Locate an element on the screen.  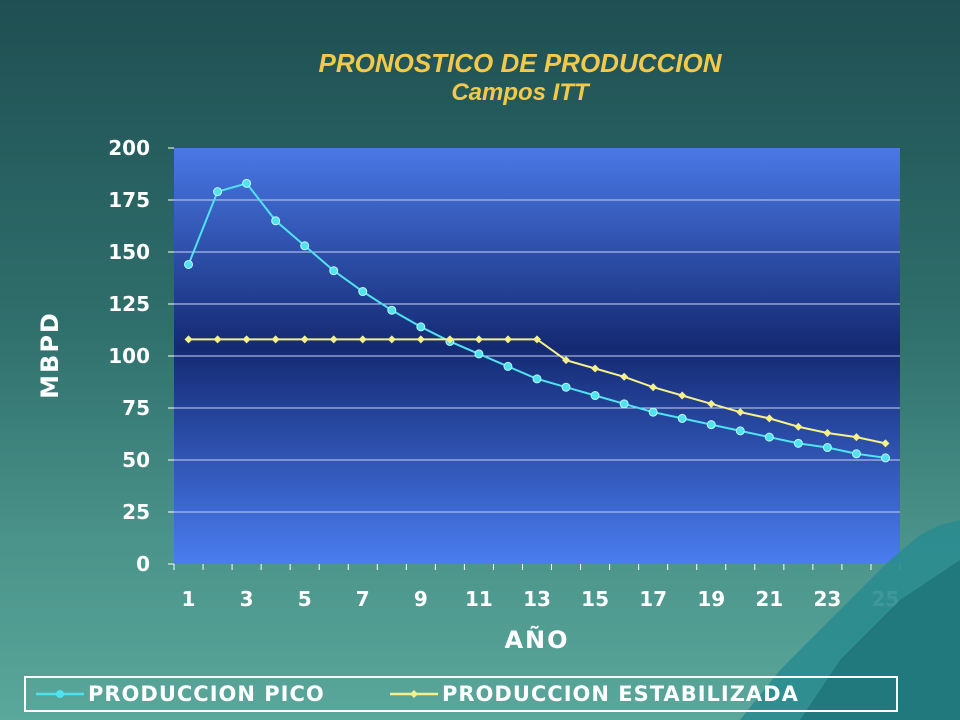
y-tick-label: 75 is located at coordinates (136, 408).